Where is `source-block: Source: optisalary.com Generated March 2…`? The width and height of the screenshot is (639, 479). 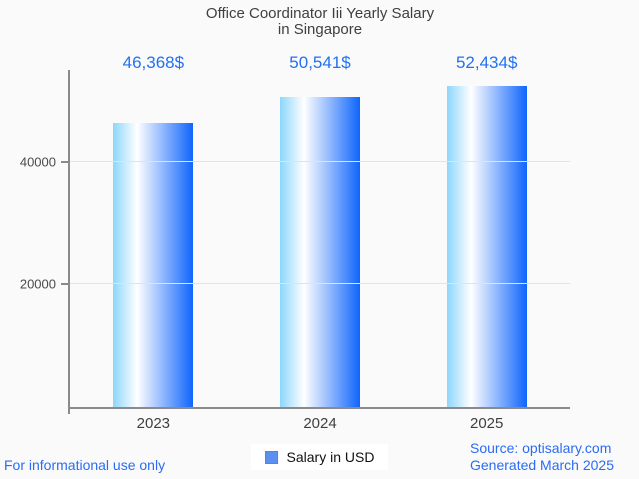 source-block: Source: optisalary.com Generated March 2… is located at coordinates (542, 457).